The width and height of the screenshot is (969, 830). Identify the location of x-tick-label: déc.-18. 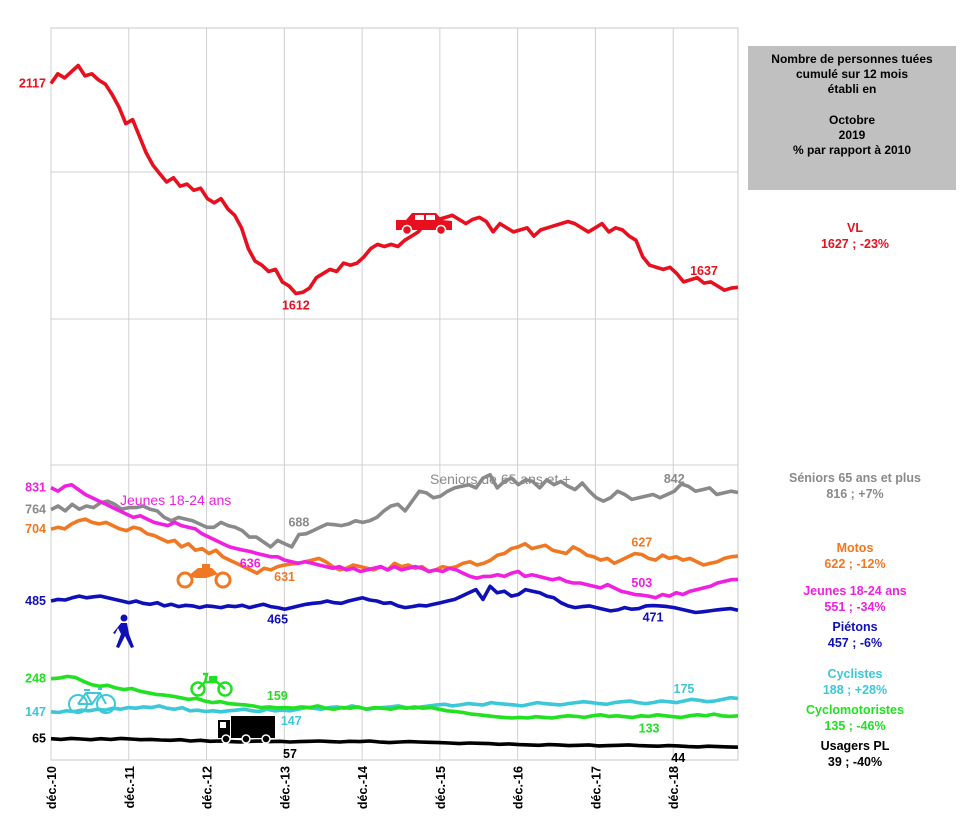
(674, 787).